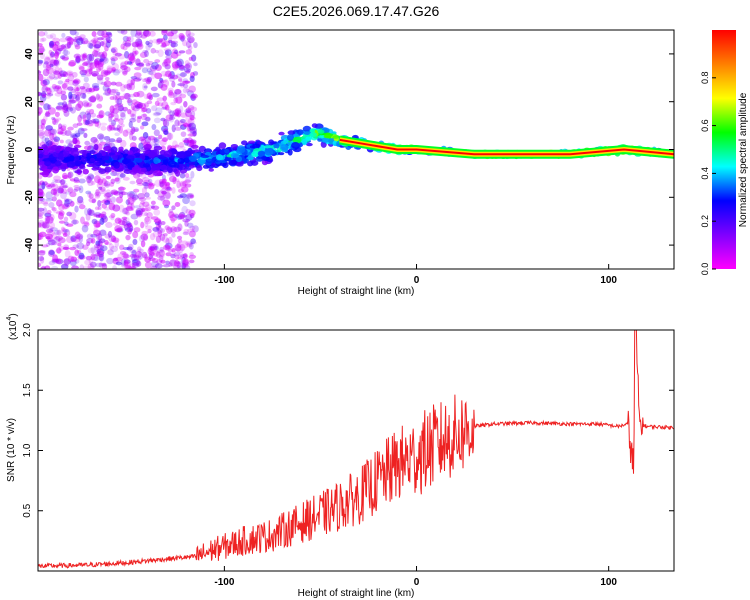 The image size is (750, 600). Describe the element at coordinates (705, 173) in the screenshot. I see `colorbar-tick-label: 0.4` at that location.